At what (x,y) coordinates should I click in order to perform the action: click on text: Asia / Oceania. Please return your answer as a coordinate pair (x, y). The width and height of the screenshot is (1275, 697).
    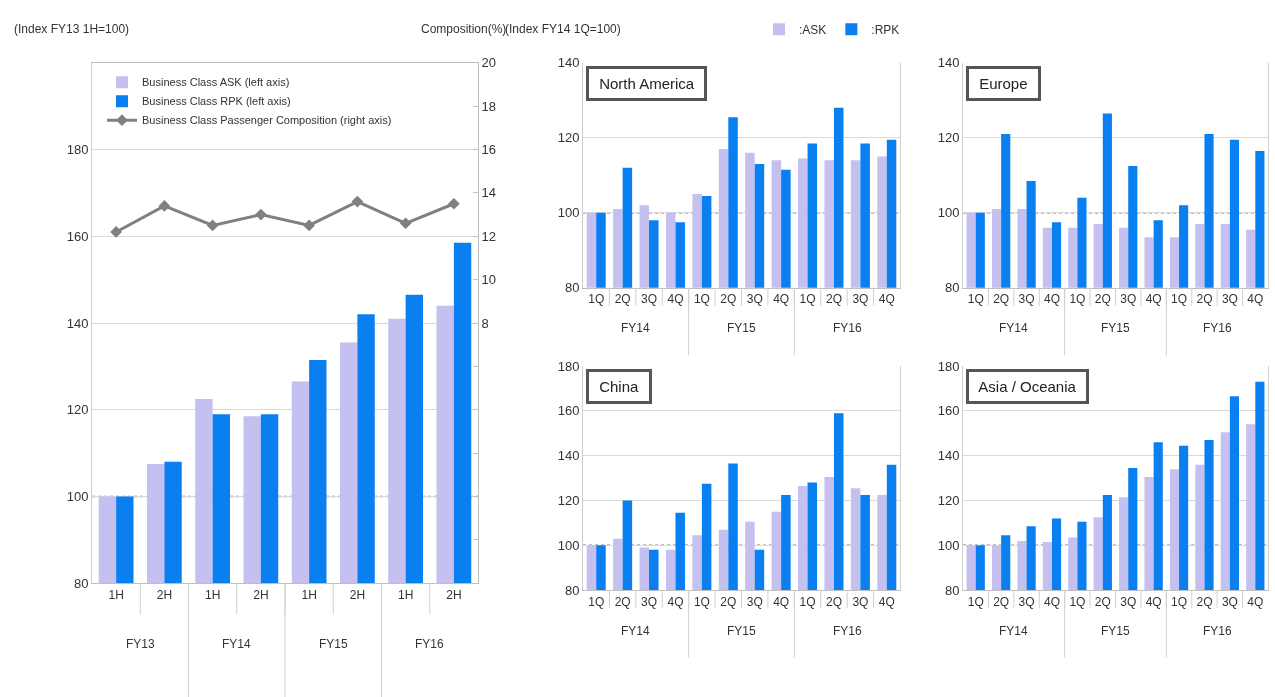
    Looking at the image, I should click on (1028, 386).